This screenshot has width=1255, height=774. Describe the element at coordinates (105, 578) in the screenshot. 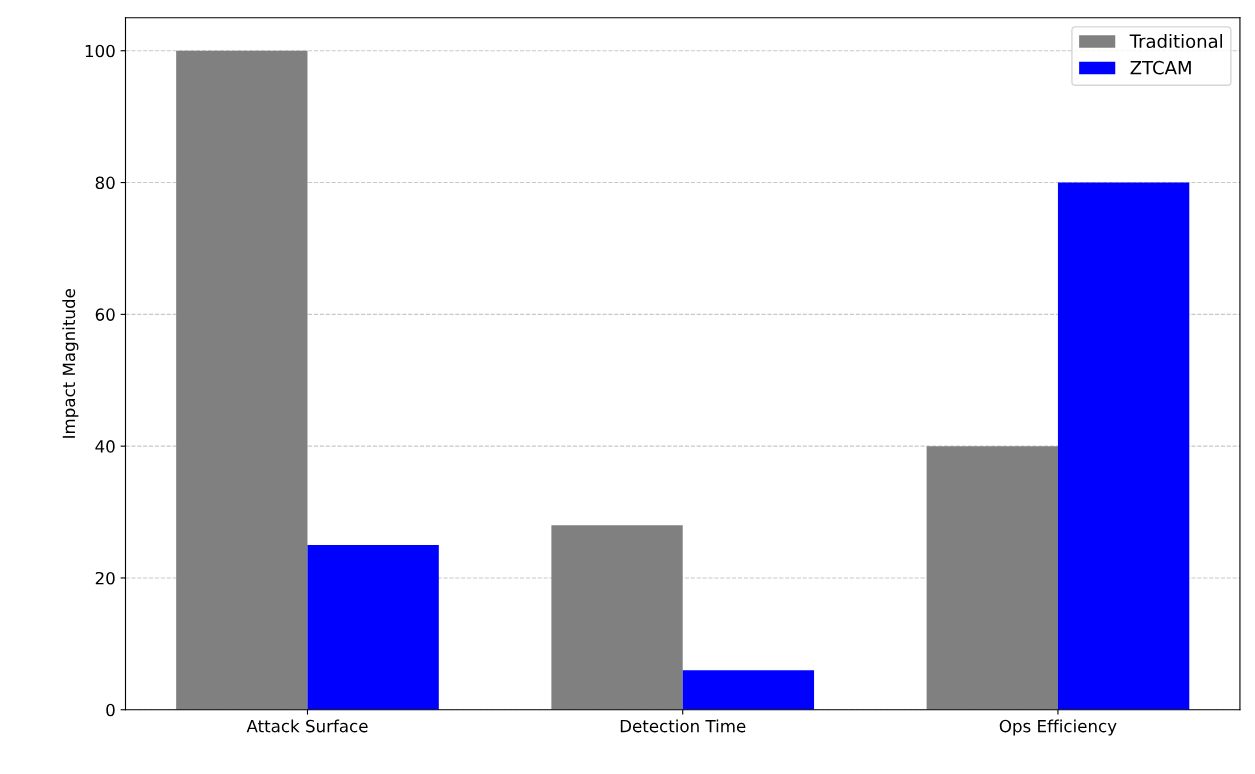

I see `y-tick-label: 20` at that location.